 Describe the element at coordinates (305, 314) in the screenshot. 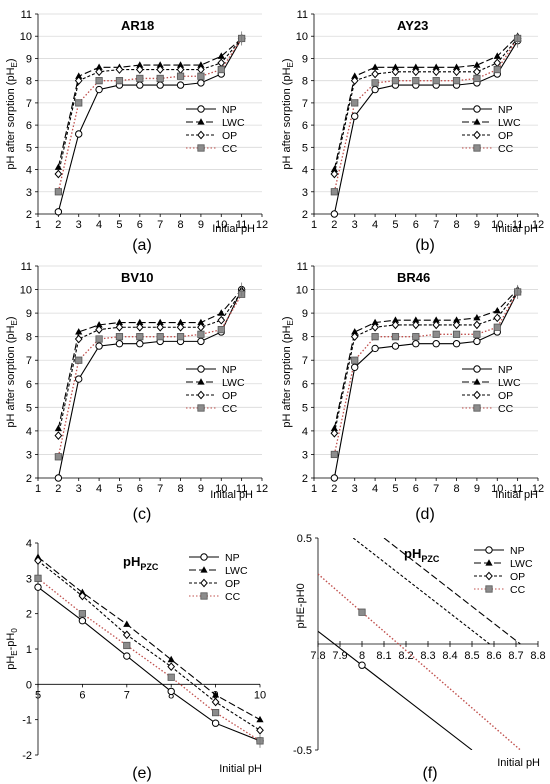

I see `y-tick-label: 9` at that location.